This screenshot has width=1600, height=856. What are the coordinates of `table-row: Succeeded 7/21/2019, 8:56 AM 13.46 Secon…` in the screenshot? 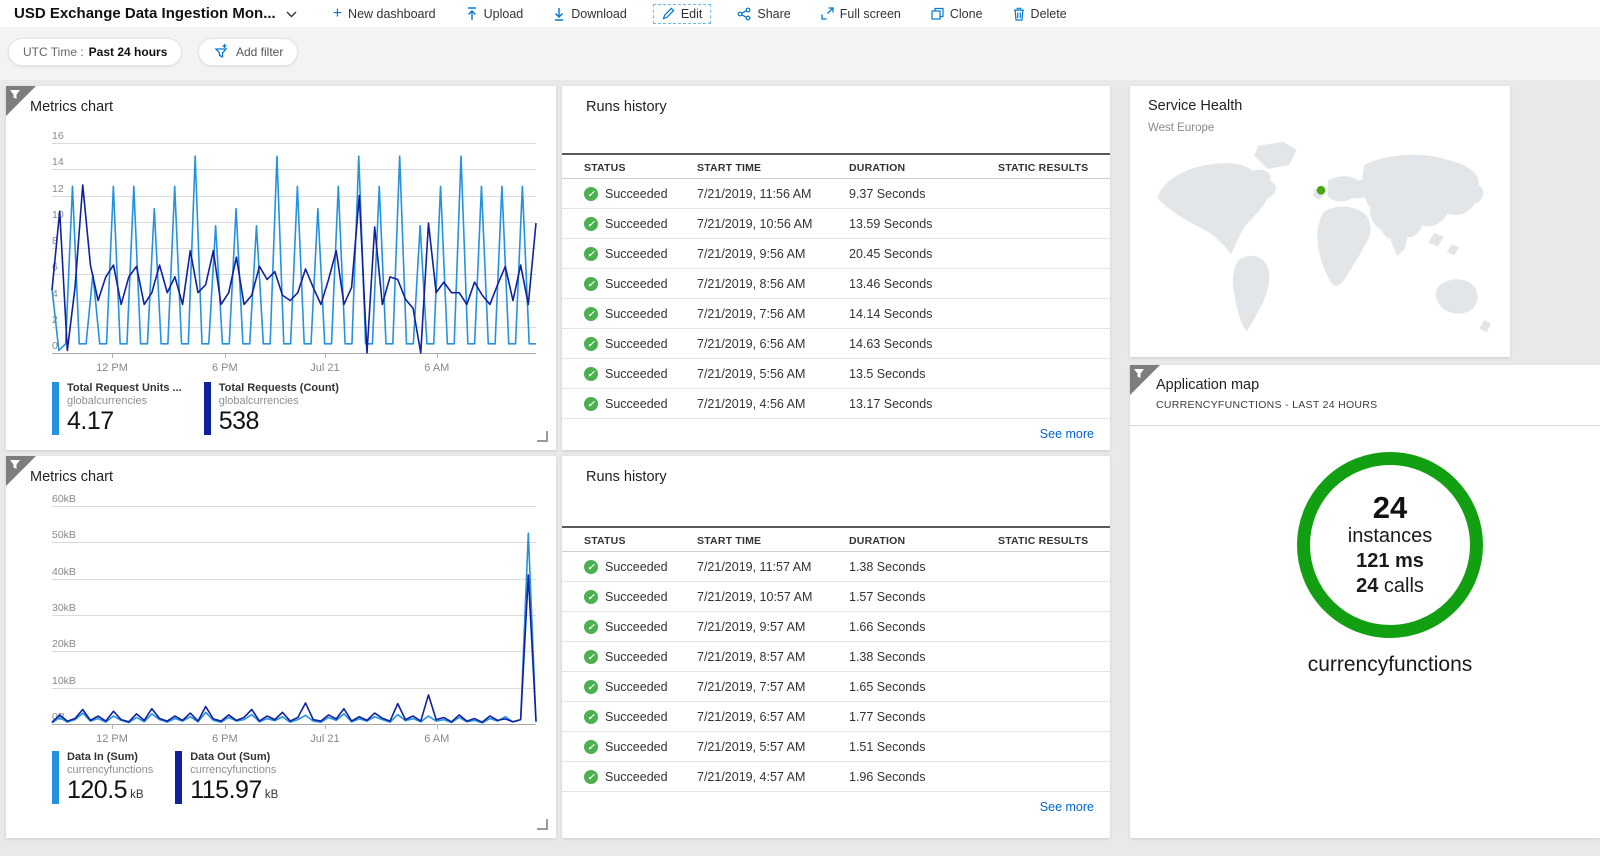 It's located at (836, 284).